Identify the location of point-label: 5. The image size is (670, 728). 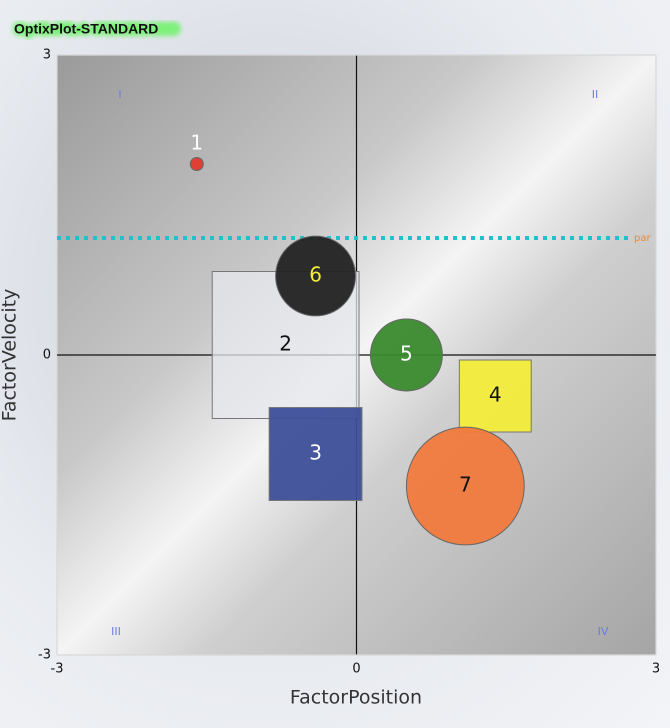
(406, 354).